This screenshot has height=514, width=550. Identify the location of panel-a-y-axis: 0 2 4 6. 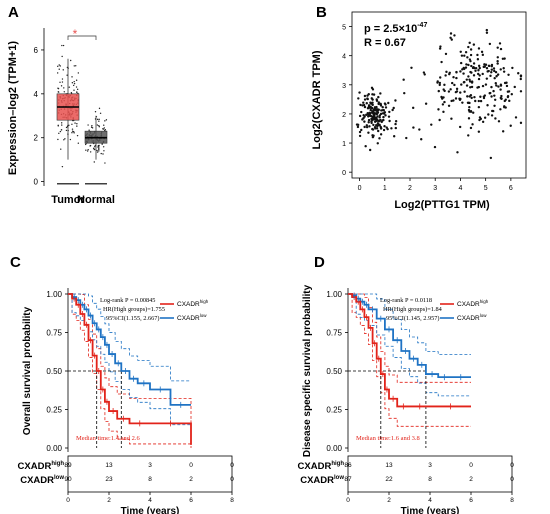
(39, 107).